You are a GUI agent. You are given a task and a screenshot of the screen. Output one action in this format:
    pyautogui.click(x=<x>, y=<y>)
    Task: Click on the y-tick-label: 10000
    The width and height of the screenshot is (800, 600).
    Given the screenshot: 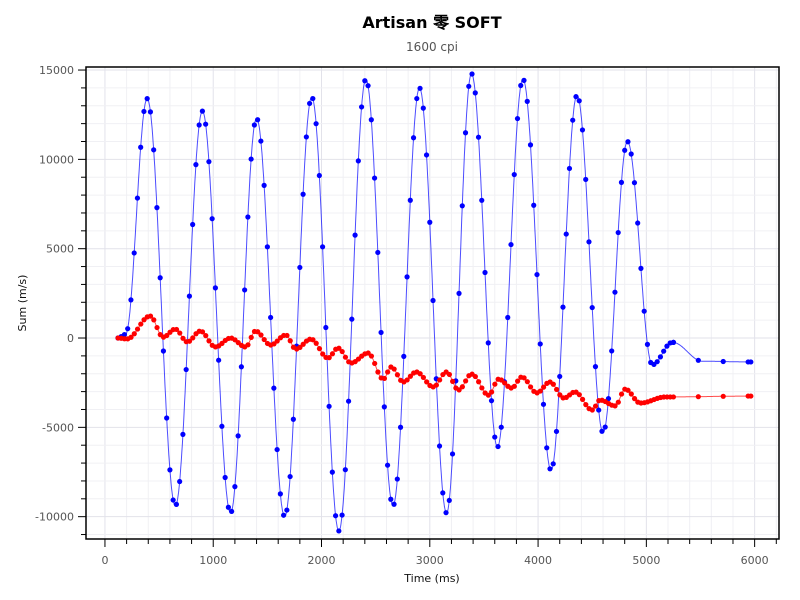 What is the action you would take?
    pyautogui.click(x=56, y=159)
    